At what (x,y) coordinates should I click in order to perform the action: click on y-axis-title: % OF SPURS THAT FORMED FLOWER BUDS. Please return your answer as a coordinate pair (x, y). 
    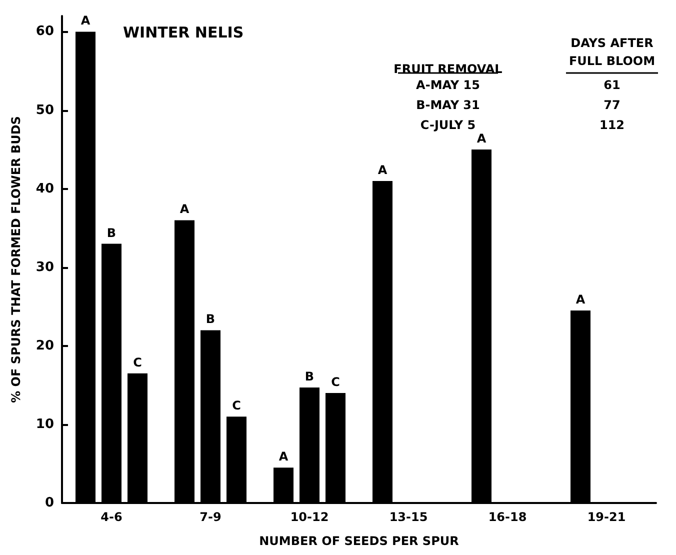
    Looking at the image, I should click on (16, 259).